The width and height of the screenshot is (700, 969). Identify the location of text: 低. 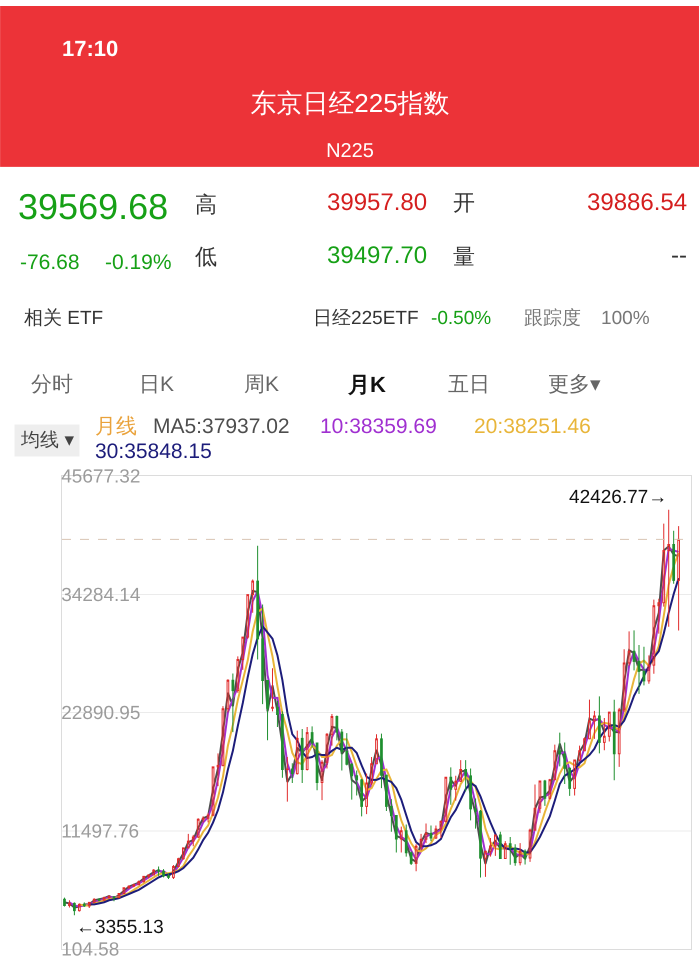
(206, 256).